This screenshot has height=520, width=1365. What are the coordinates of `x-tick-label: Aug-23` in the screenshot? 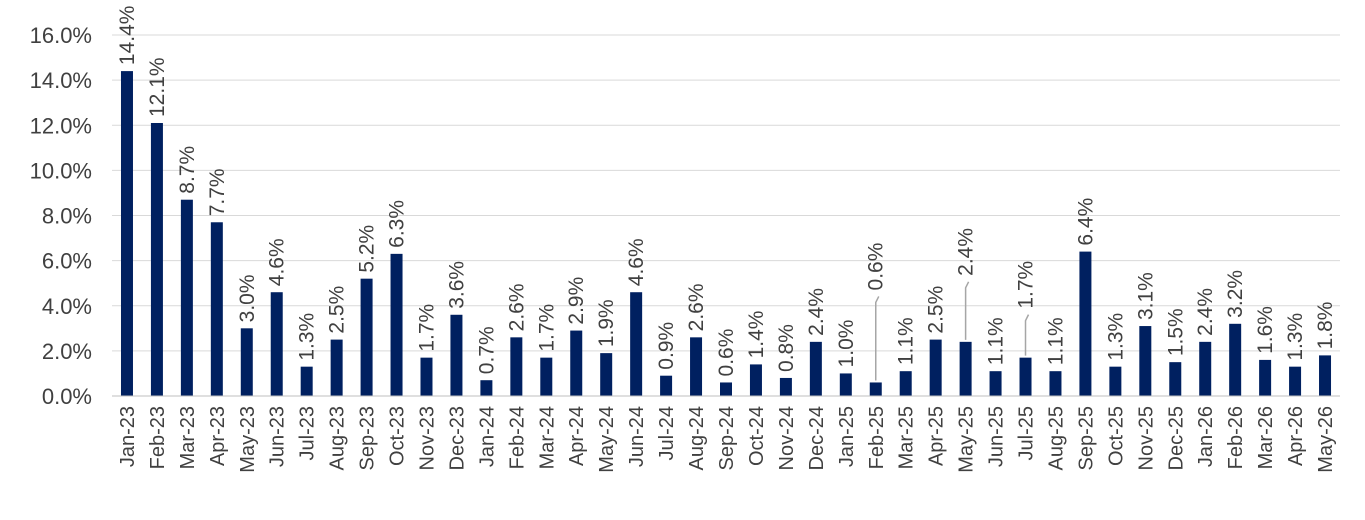 It's located at (338, 438).